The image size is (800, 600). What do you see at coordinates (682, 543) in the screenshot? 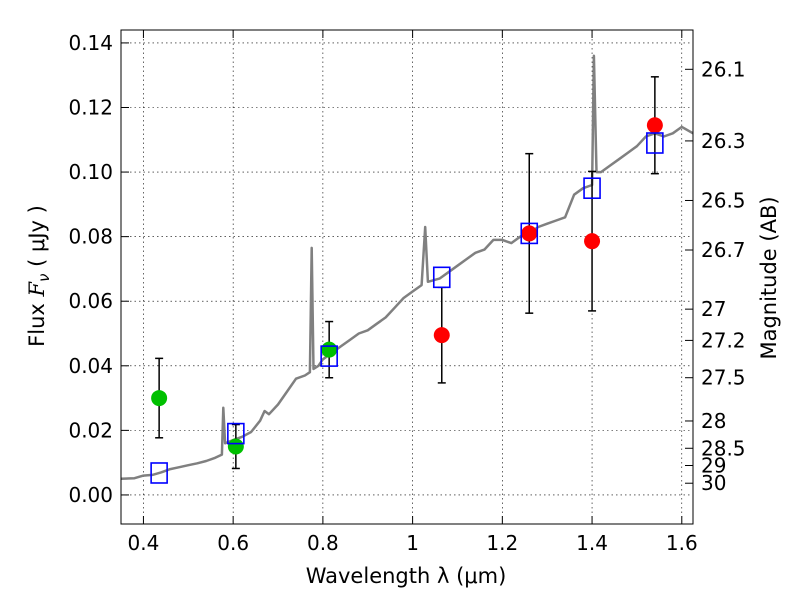
I see `x-tick-label: 1.6` at bounding box center [682, 543].